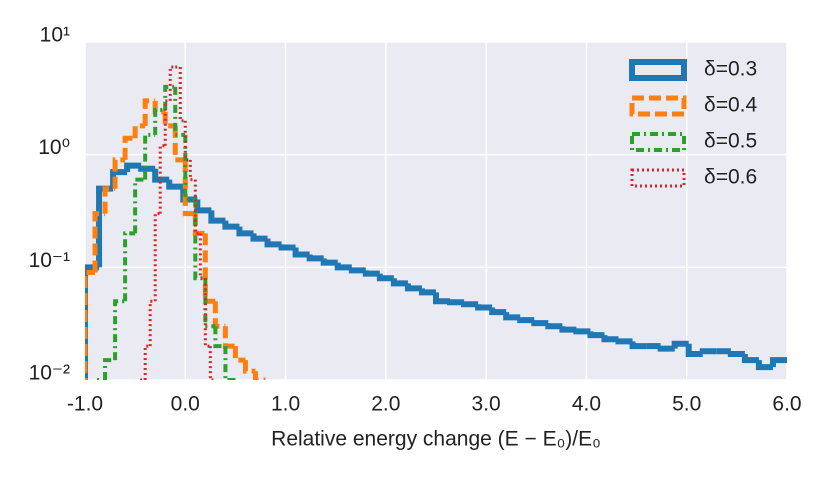 The width and height of the screenshot is (830, 485). What do you see at coordinates (686, 404) in the screenshot?
I see `x-tick-label: 5.0` at bounding box center [686, 404].